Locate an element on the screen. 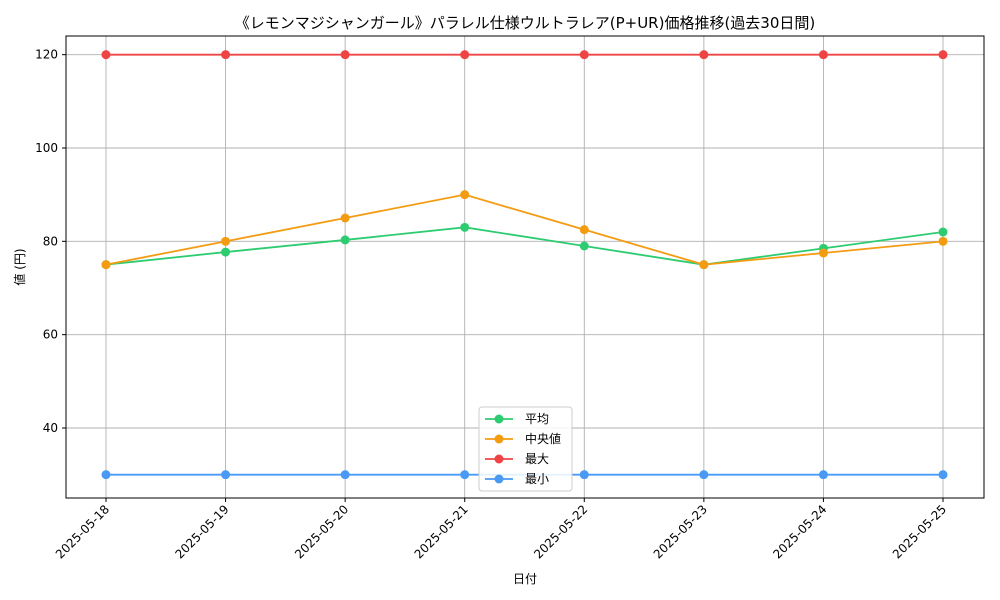  x-axis-label: 日付 is located at coordinates (525, 579).